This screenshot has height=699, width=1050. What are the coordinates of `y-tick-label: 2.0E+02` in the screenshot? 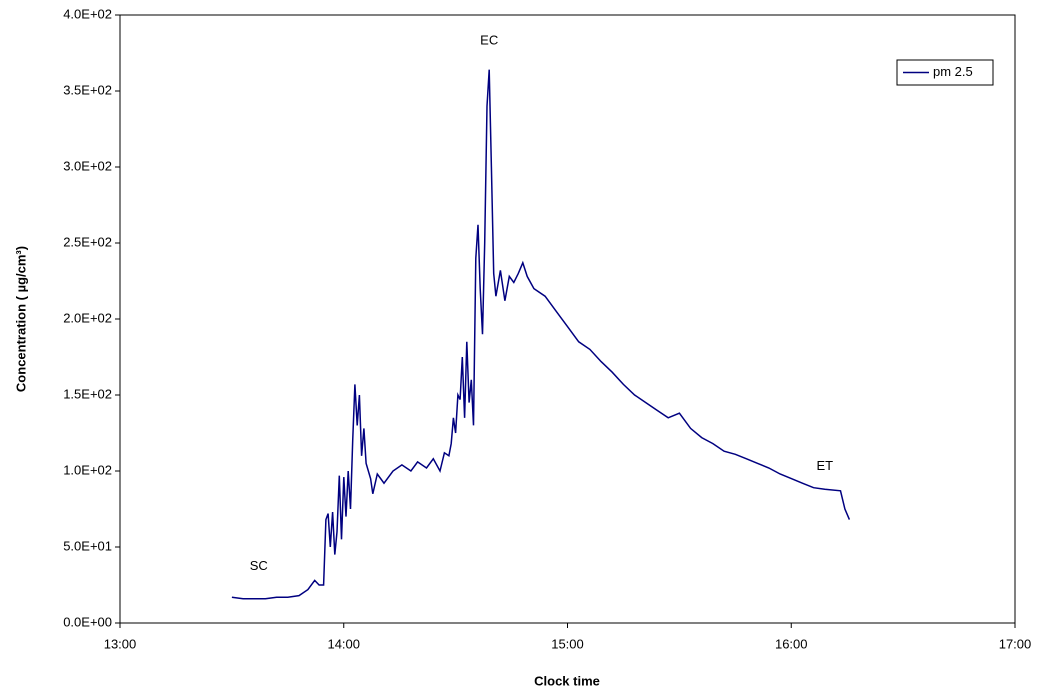 It's located at (87, 317).